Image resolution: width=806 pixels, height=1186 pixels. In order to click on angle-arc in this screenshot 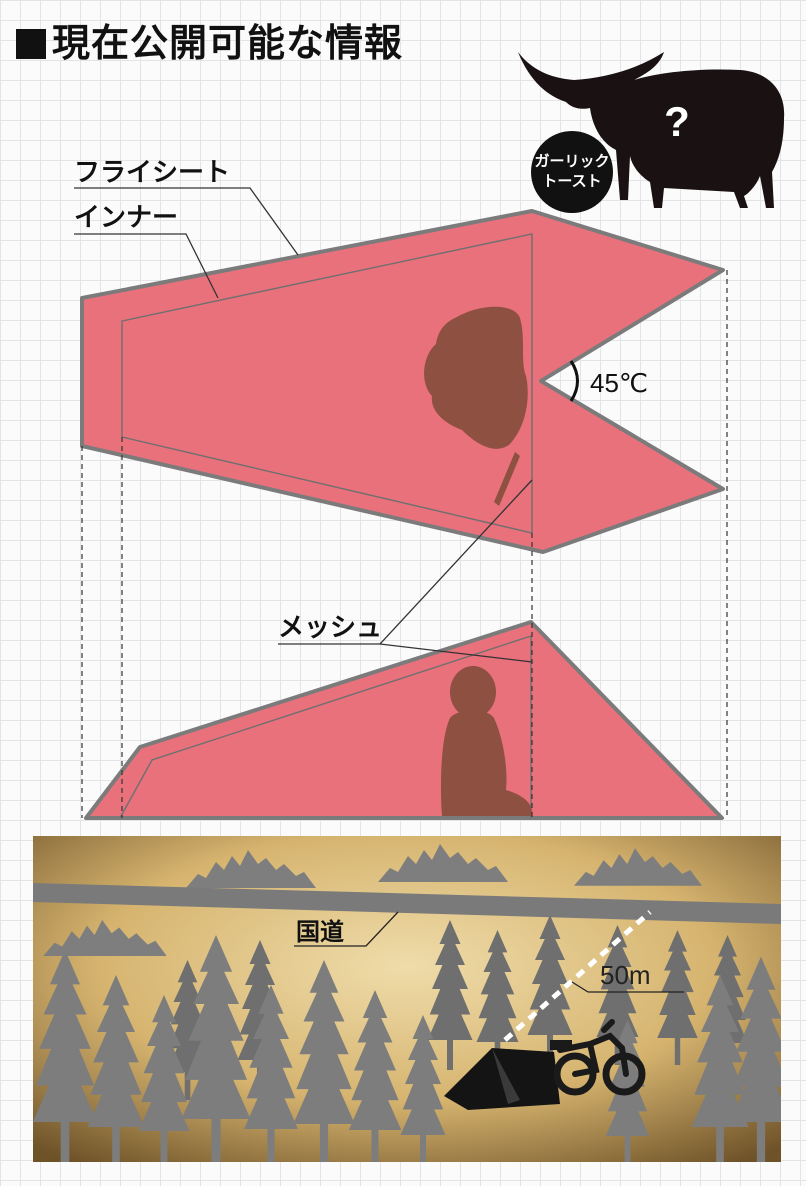, I will do `click(574, 381)`.